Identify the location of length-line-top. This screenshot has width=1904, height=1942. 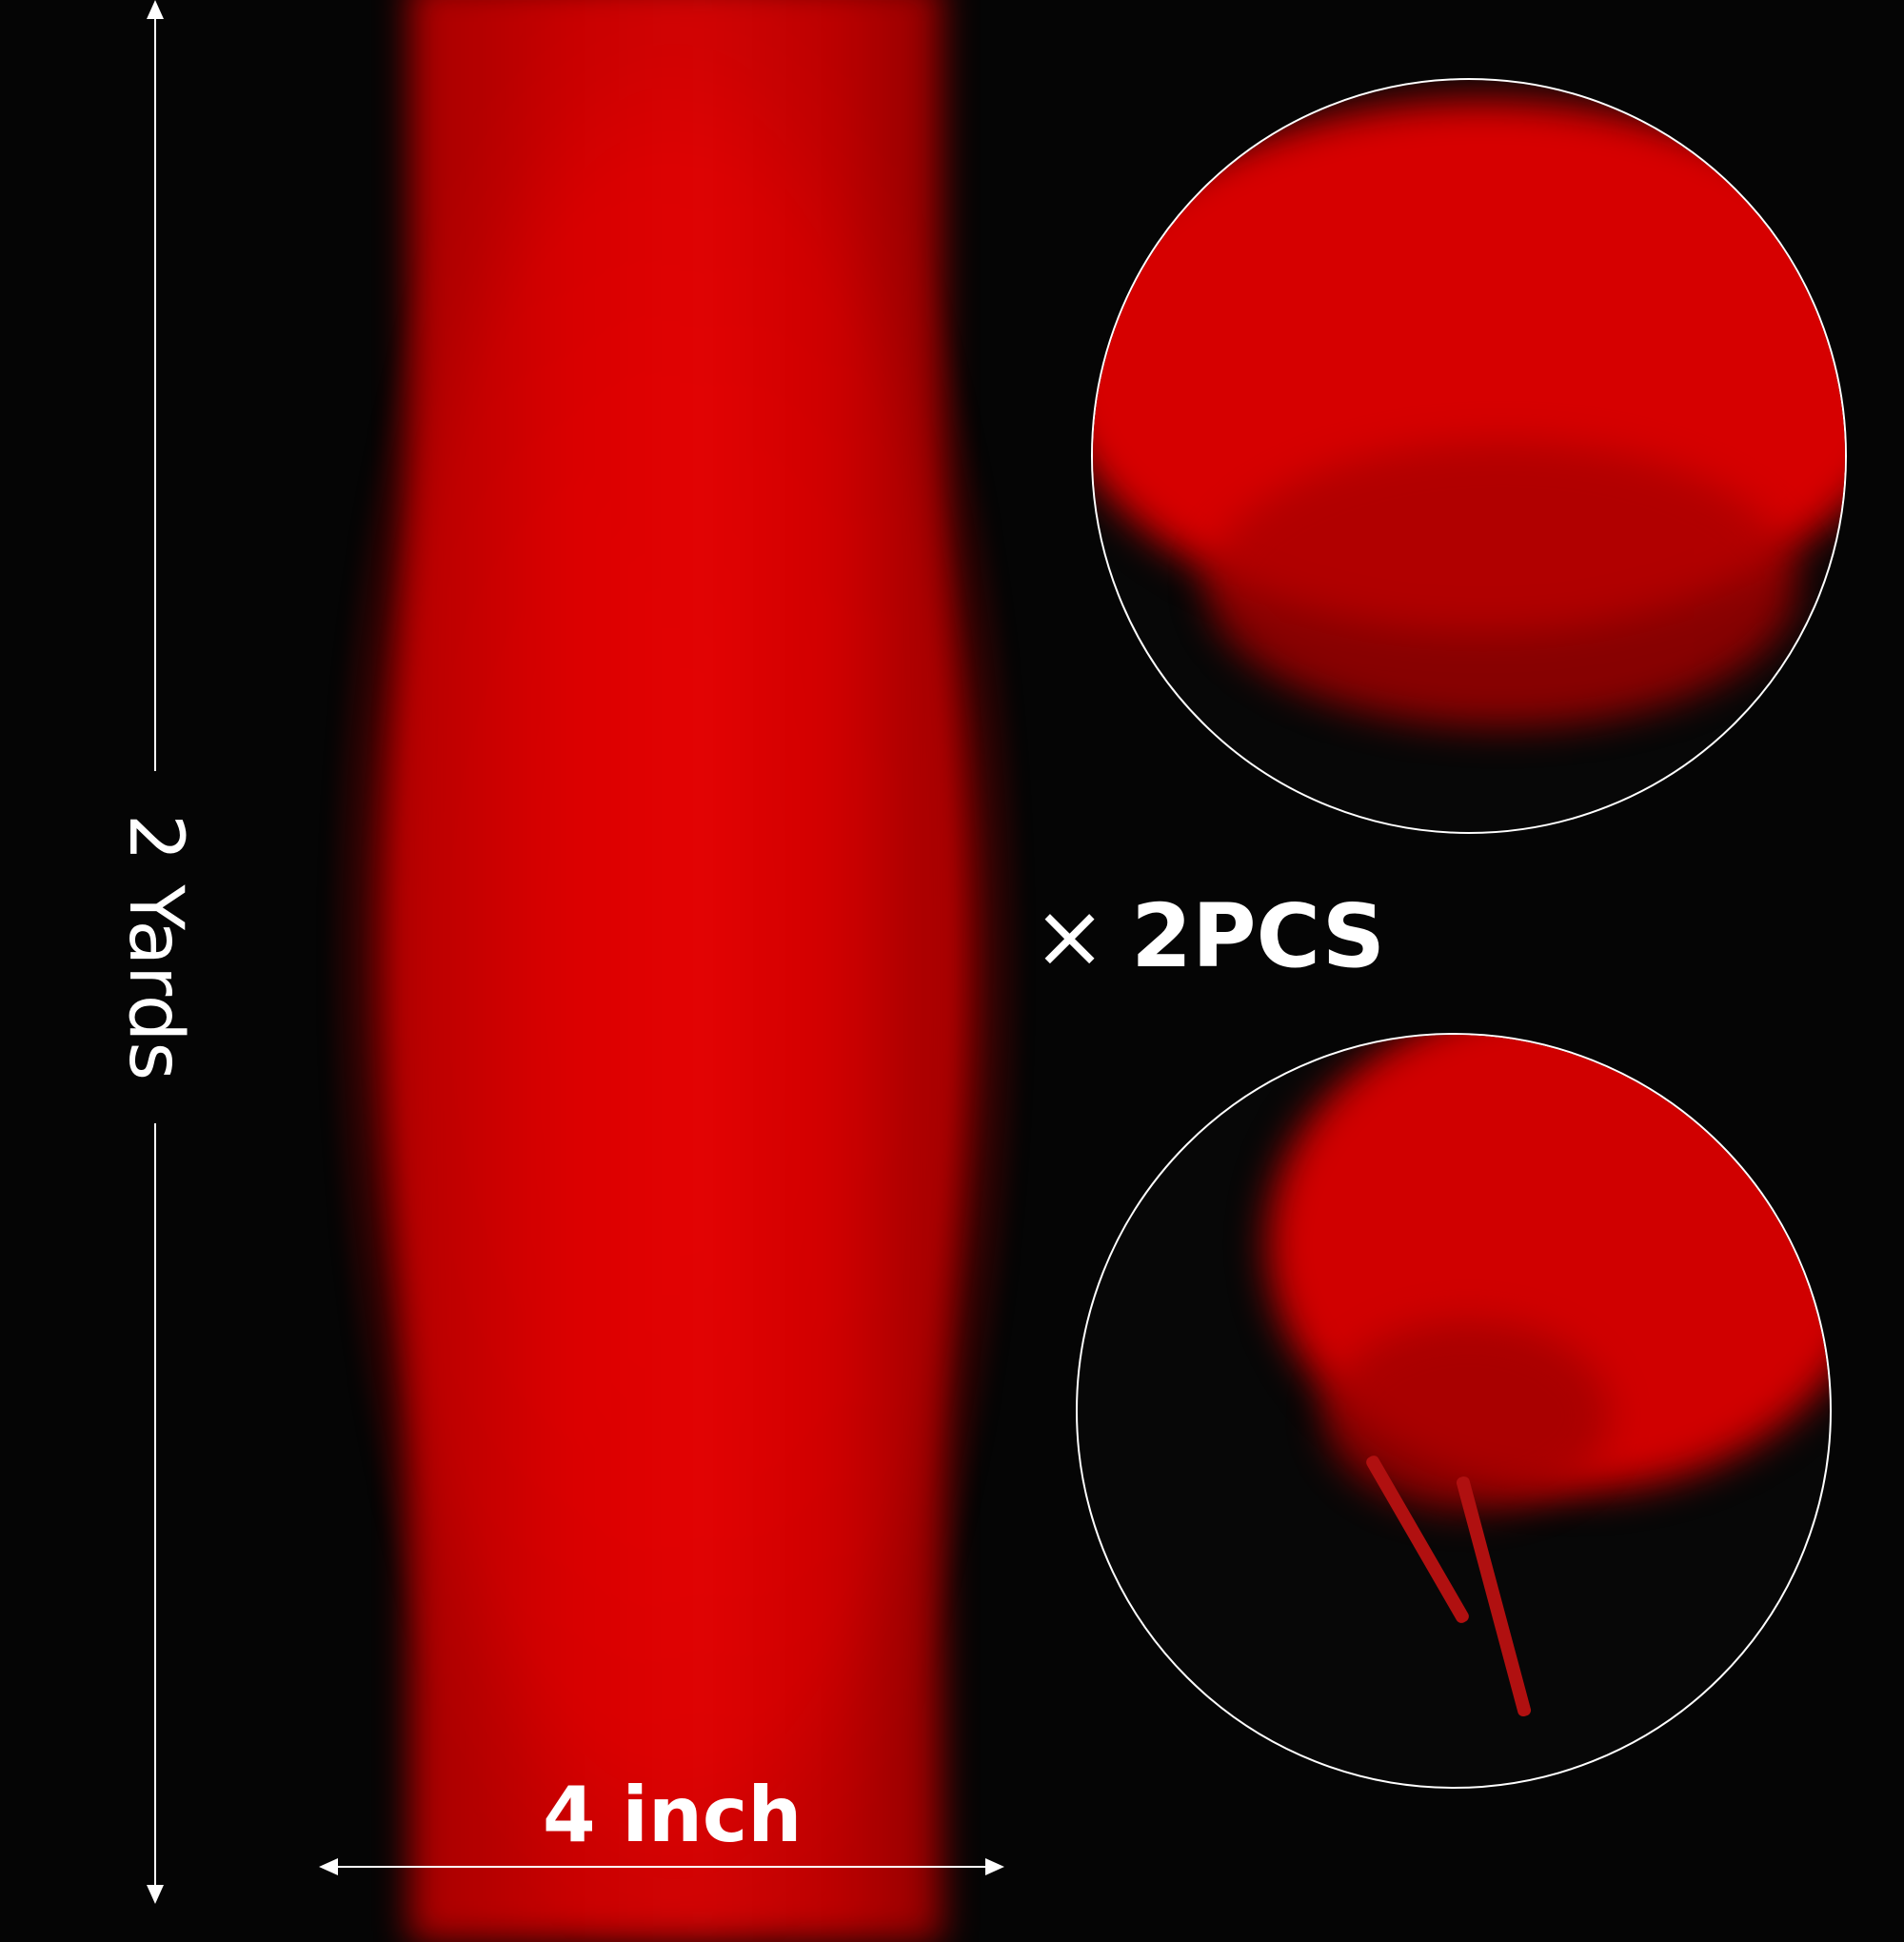
(155, 390).